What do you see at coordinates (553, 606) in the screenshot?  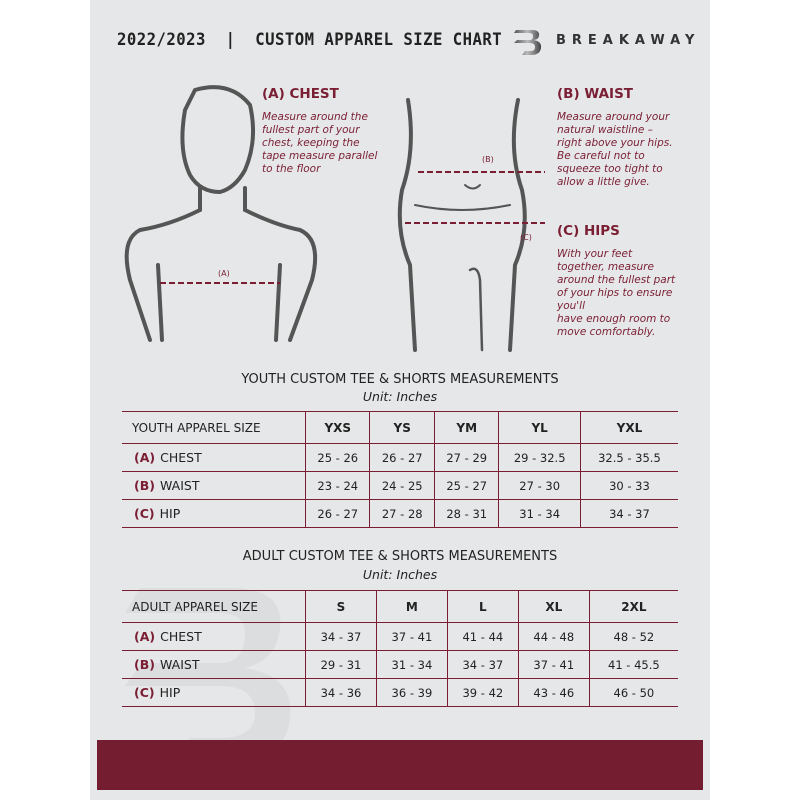 I see `size-column-header: XL` at bounding box center [553, 606].